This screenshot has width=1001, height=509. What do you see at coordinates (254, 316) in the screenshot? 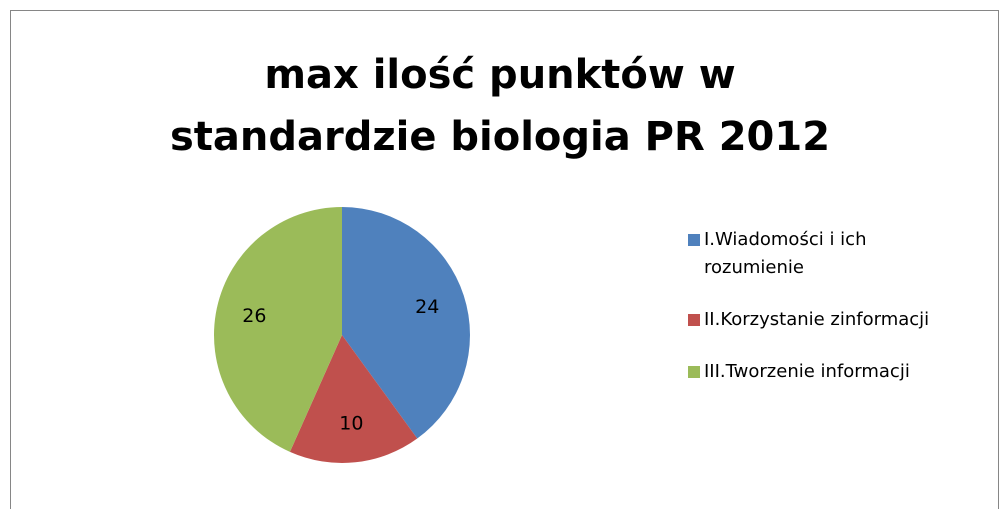
I see `data-label: 26` at bounding box center [254, 316].